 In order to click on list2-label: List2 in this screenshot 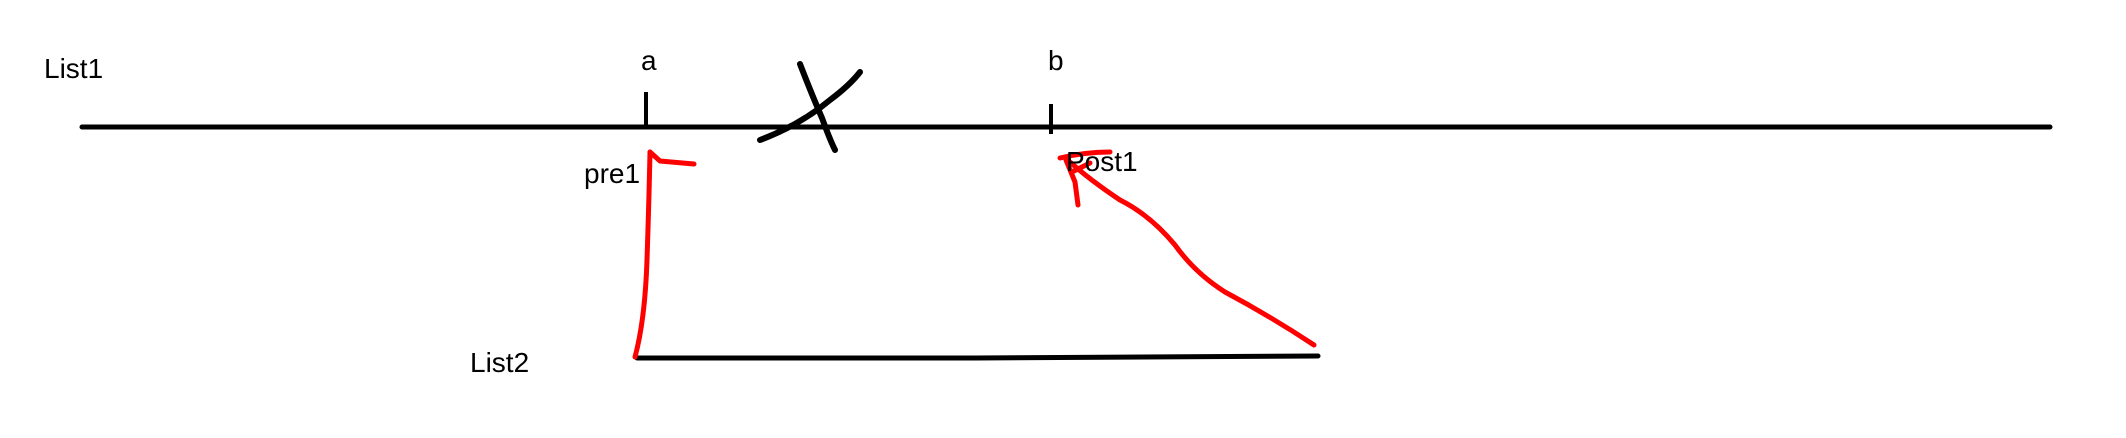, I will do `click(500, 362)`.